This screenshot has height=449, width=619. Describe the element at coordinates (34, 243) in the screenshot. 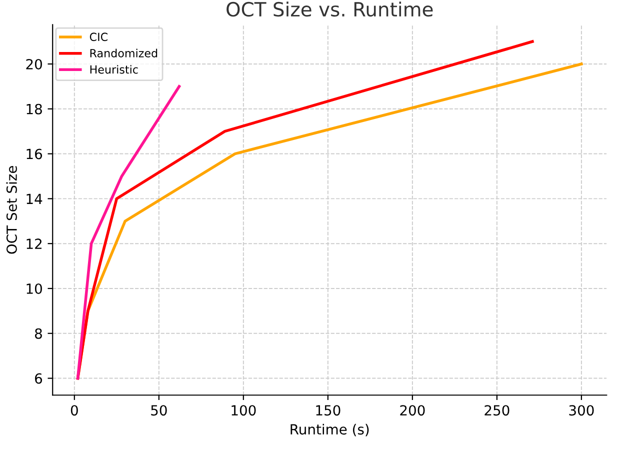

I see `y-tick-label: 12` at that location.